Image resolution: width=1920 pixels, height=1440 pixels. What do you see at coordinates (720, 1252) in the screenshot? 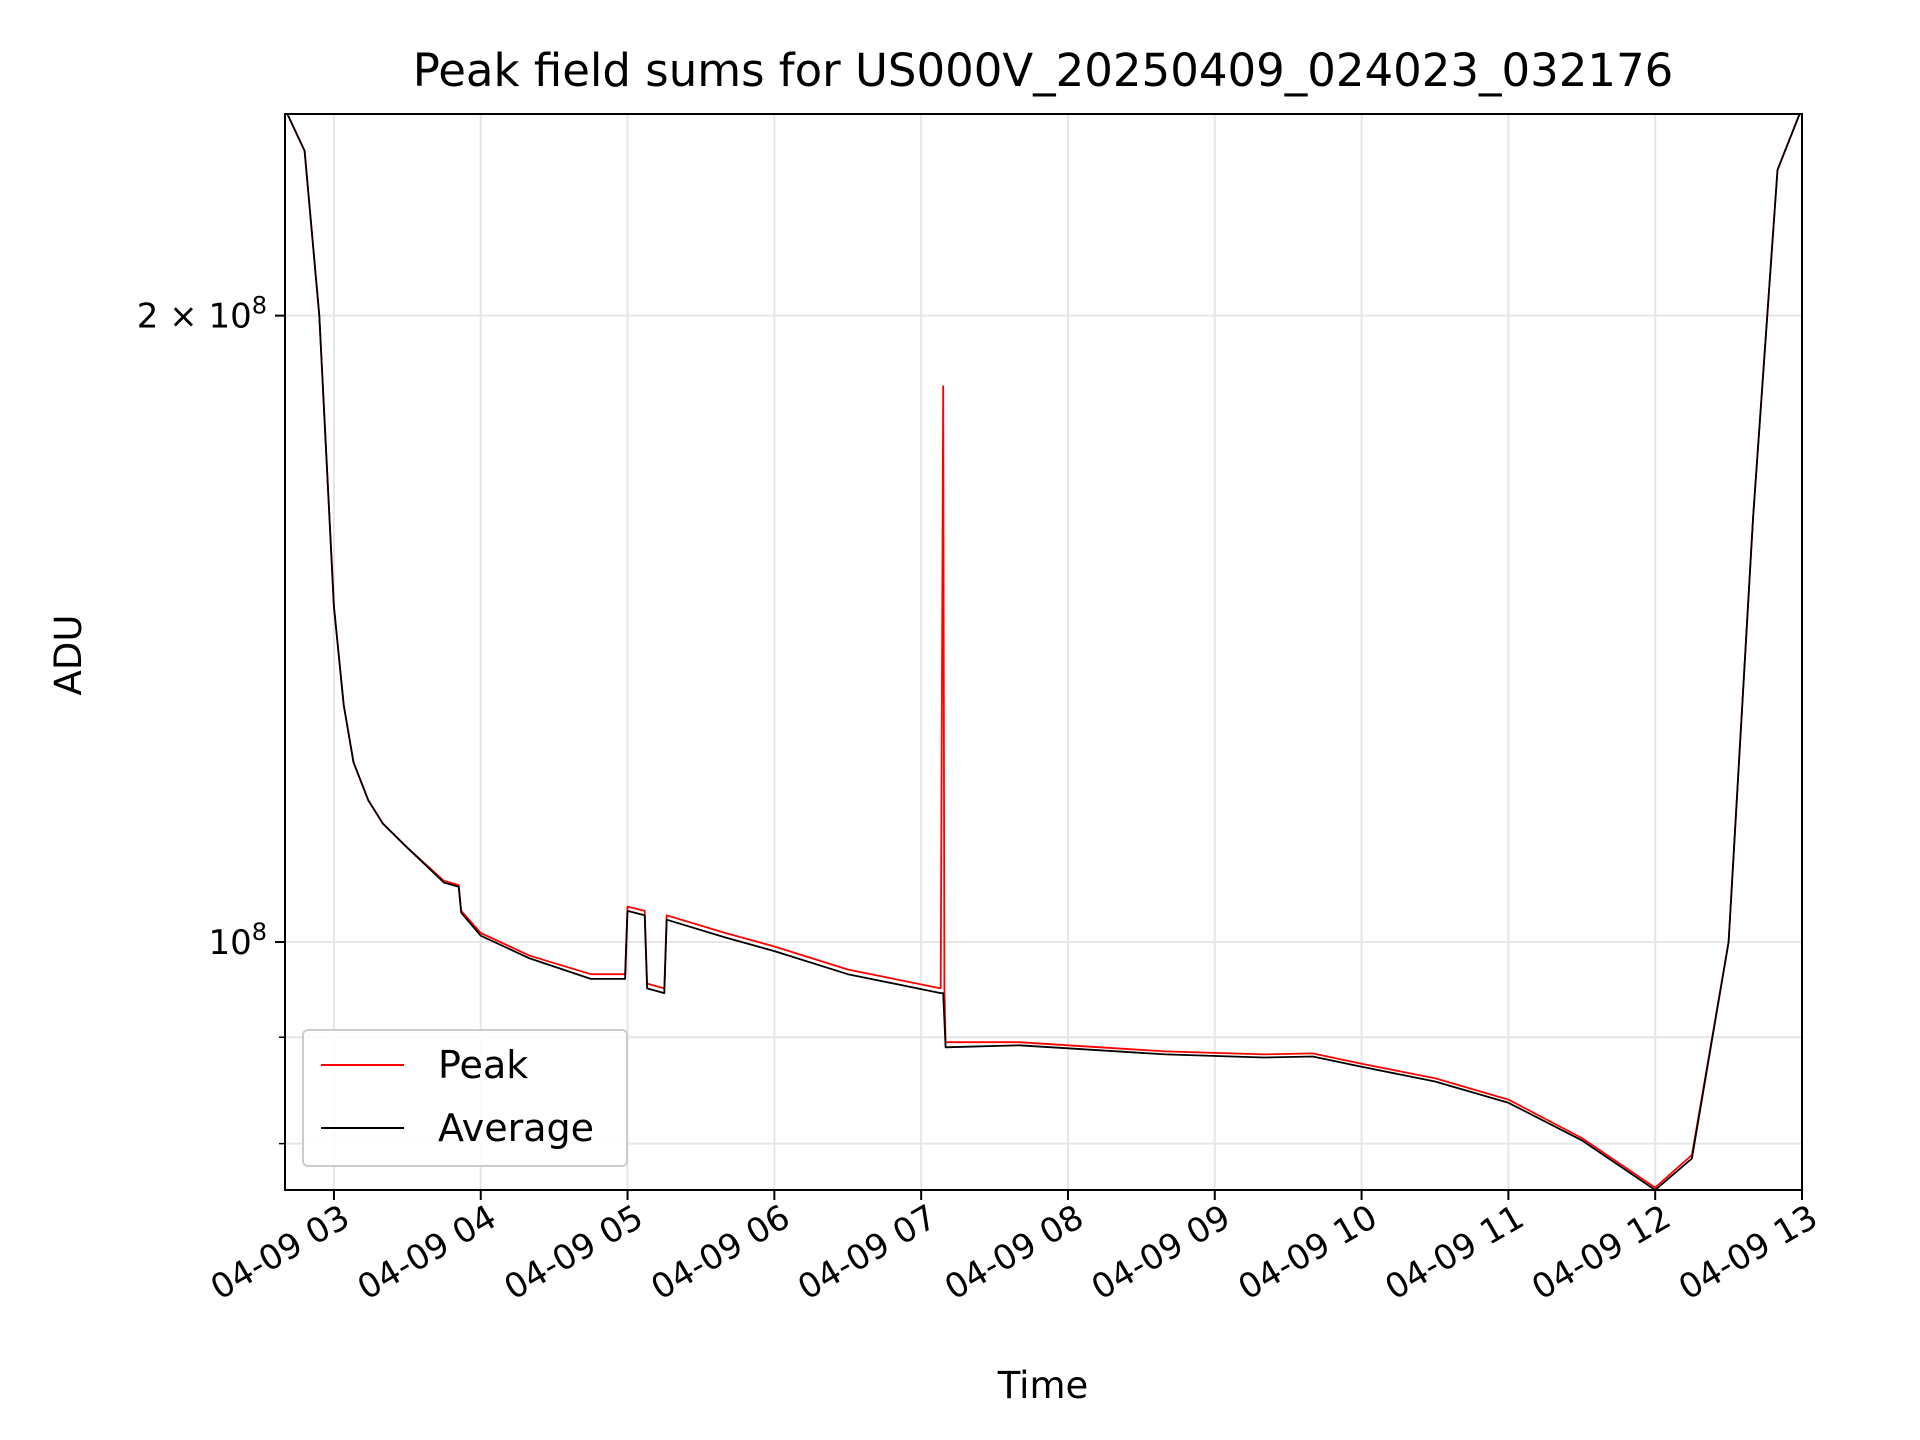
I see `x-tick-label: 04-09 06` at bounding box center [720, 1252].